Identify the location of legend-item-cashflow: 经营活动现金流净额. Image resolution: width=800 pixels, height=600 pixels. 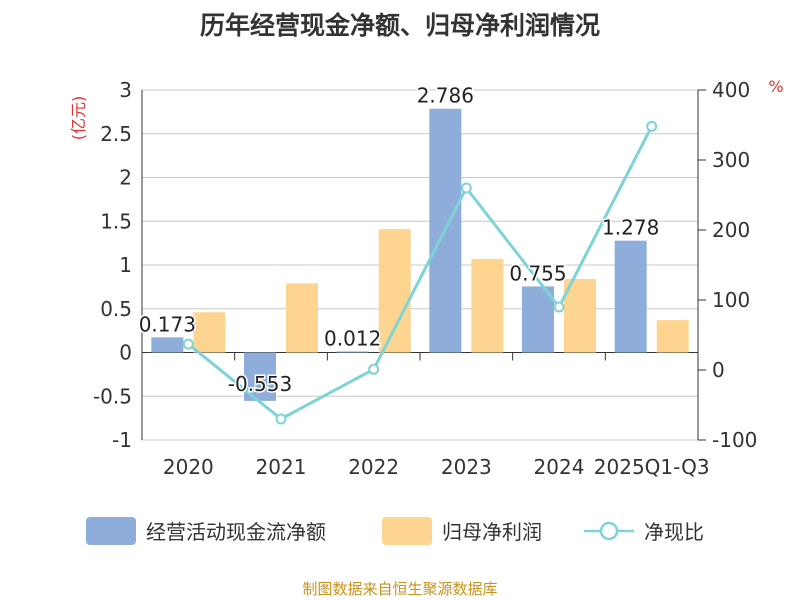
(206, 530).